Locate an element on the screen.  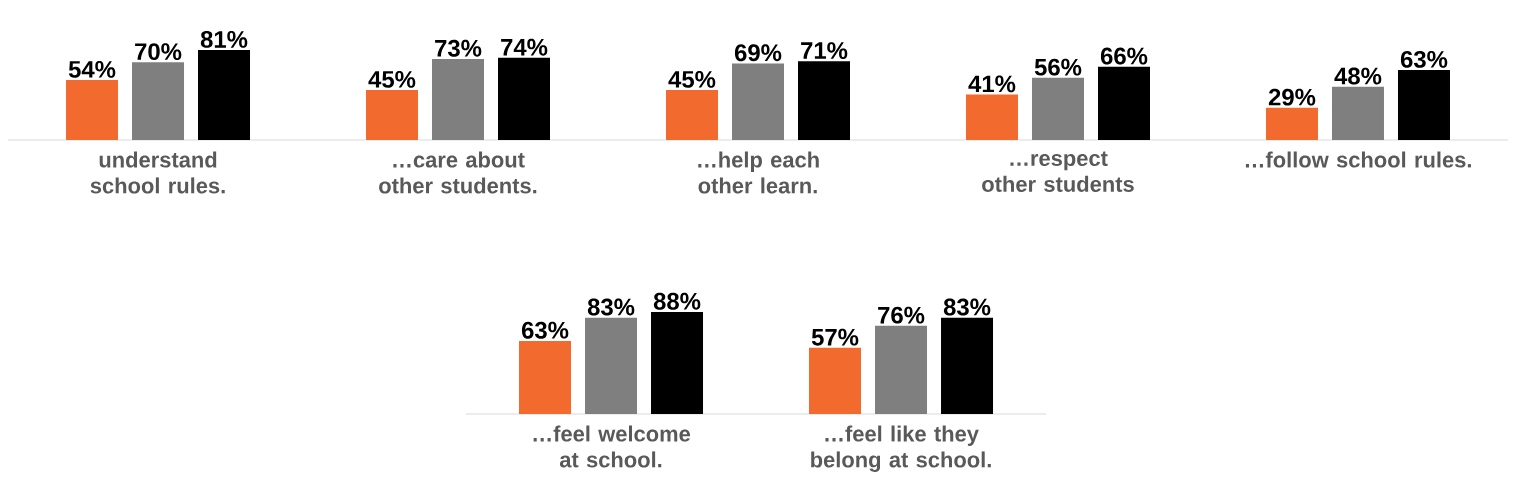
x-tick-label: …care about other students. is located at coordinates (458, 172).